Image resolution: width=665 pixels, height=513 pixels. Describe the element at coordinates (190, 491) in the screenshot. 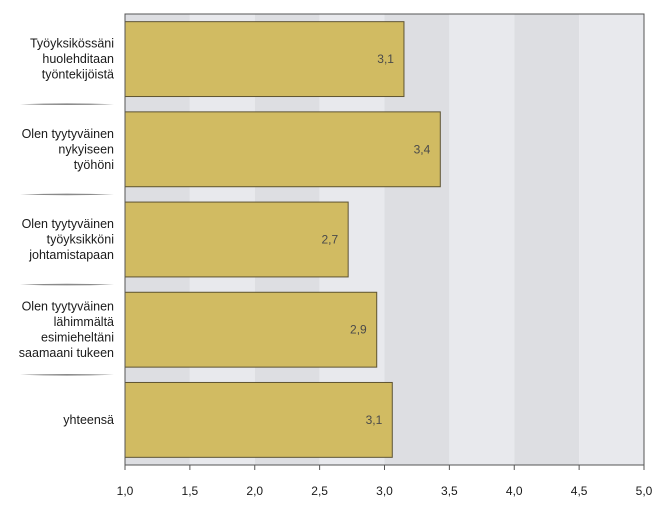

I see `x-tick-label: 1,5` at that location.